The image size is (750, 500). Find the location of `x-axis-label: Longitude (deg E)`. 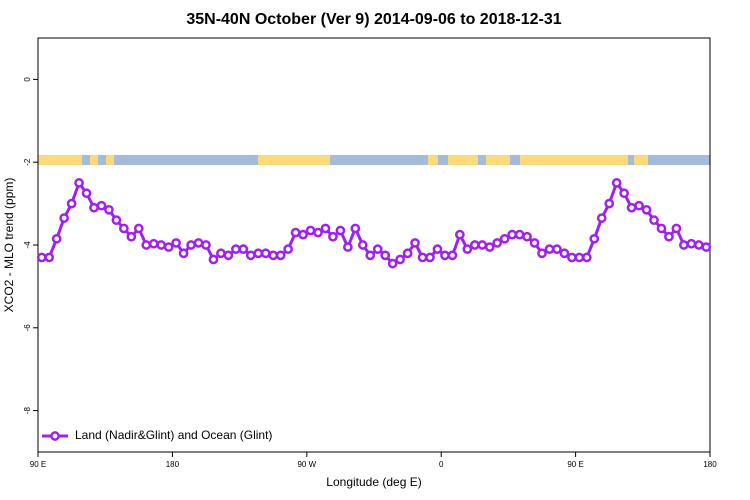

x-axis-label: Longitude (deg E) is located at coordinates (373, 482).